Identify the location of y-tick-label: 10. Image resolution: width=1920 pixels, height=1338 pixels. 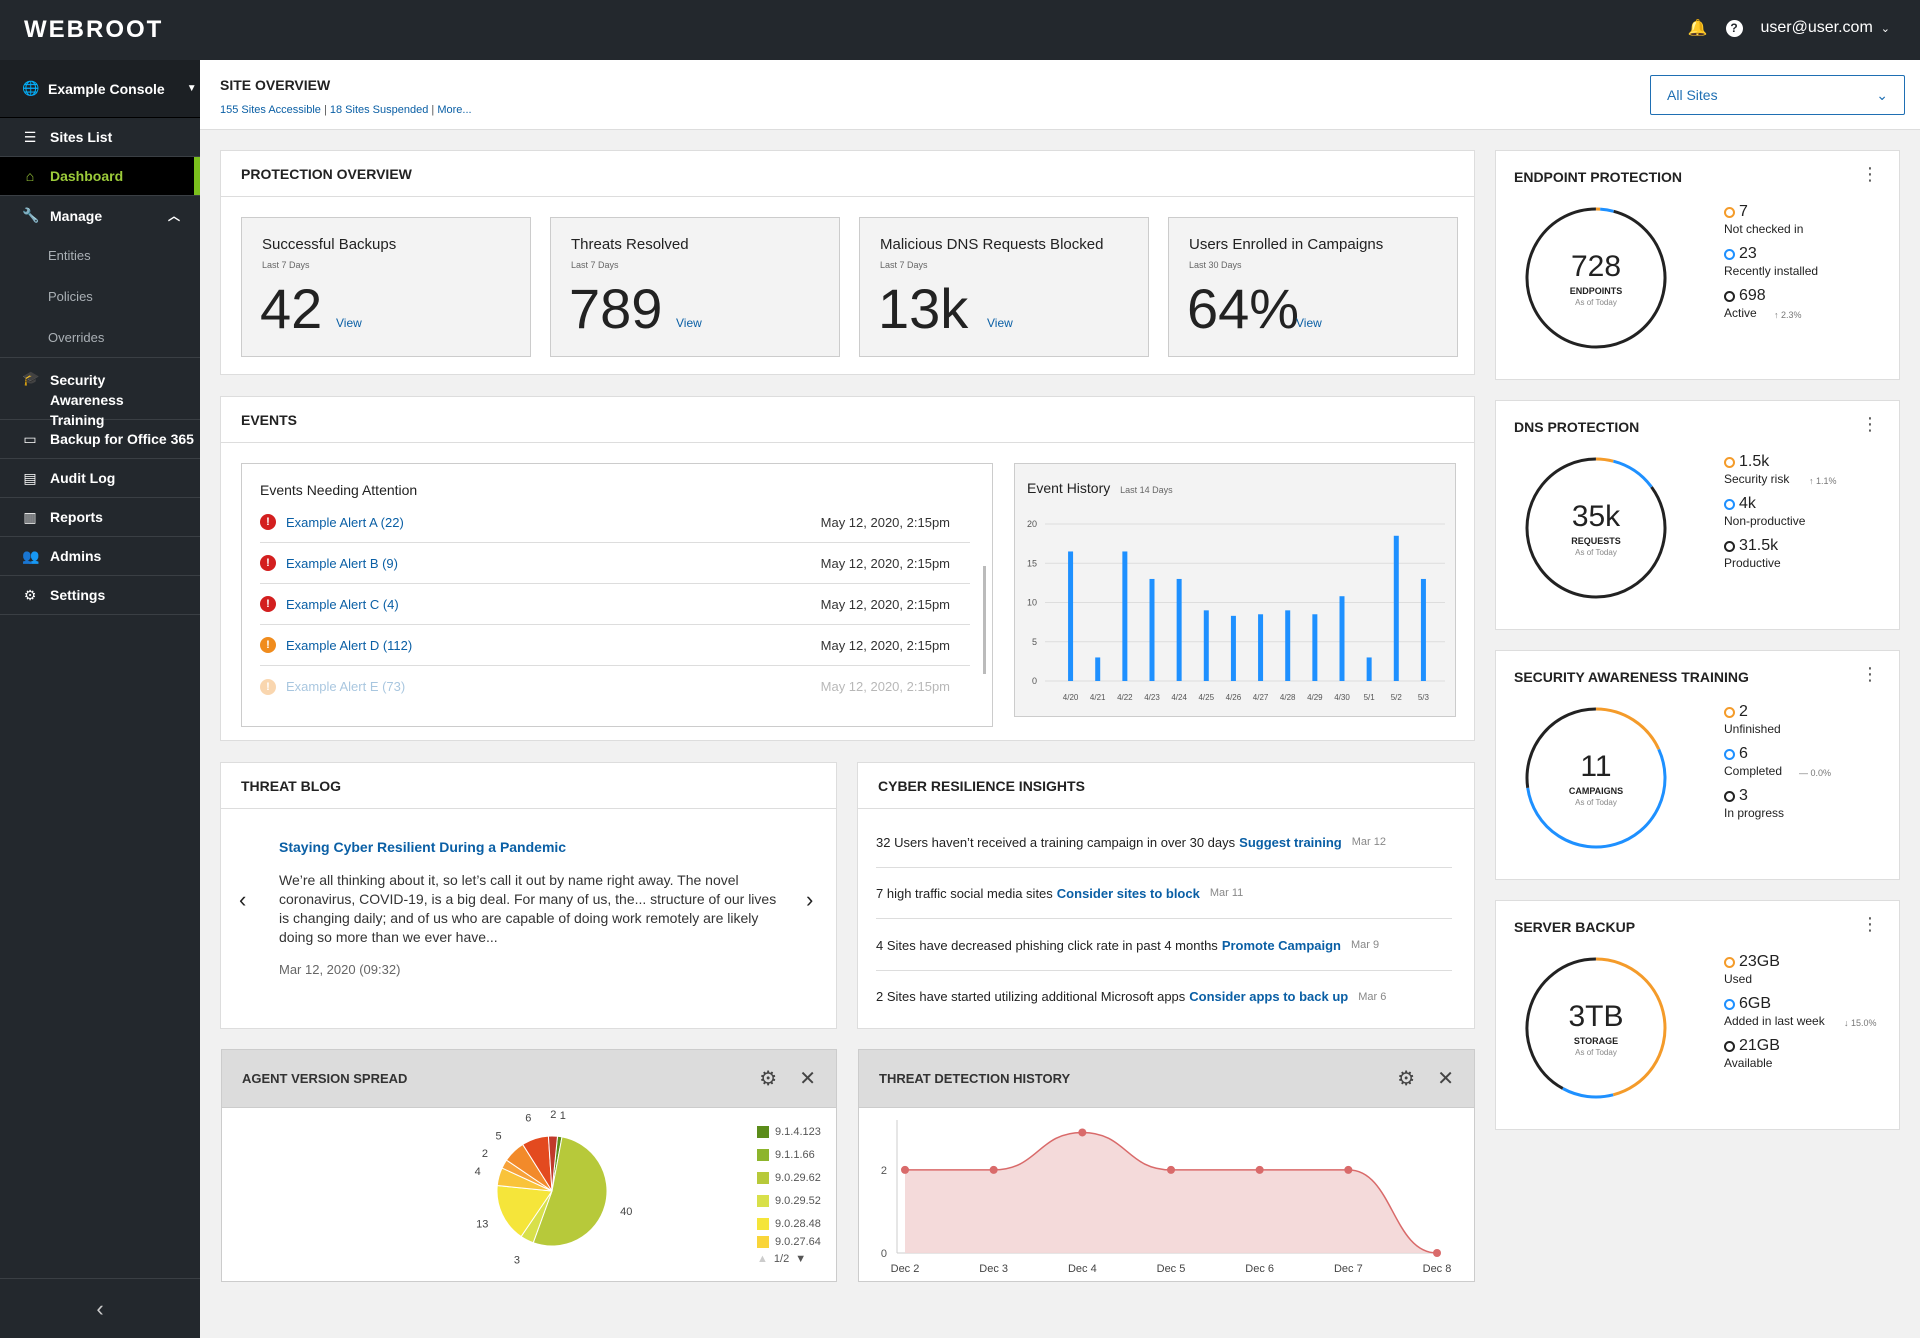
(1032, 603).